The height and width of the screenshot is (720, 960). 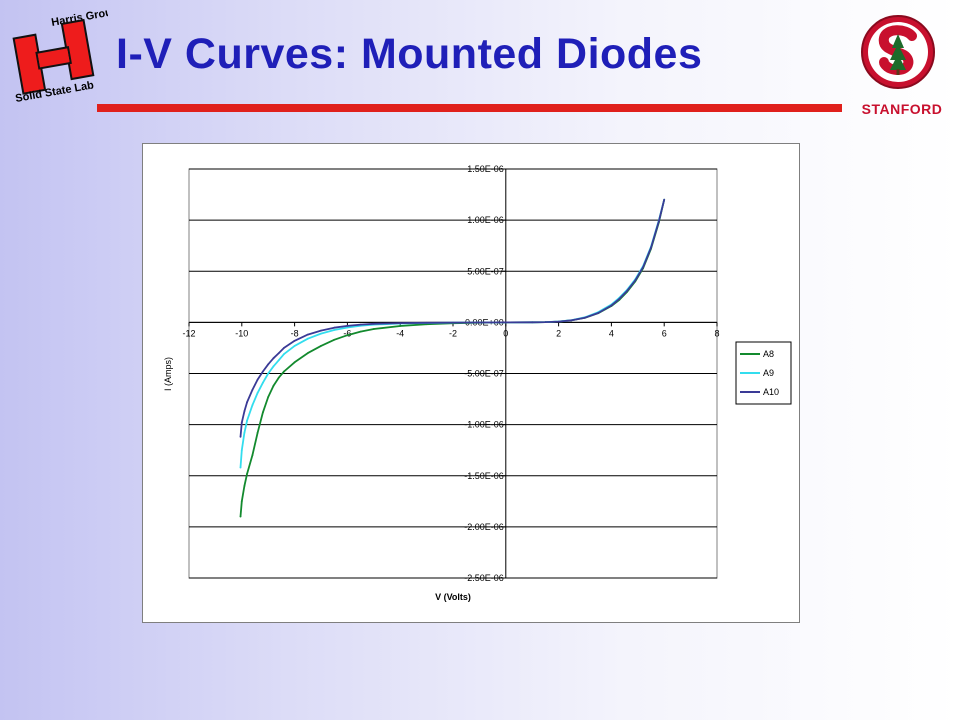 What do you see at coordinates (53, 56) in the screenshot?
I see `harris-h-icon` at bounding box center [53, 56].